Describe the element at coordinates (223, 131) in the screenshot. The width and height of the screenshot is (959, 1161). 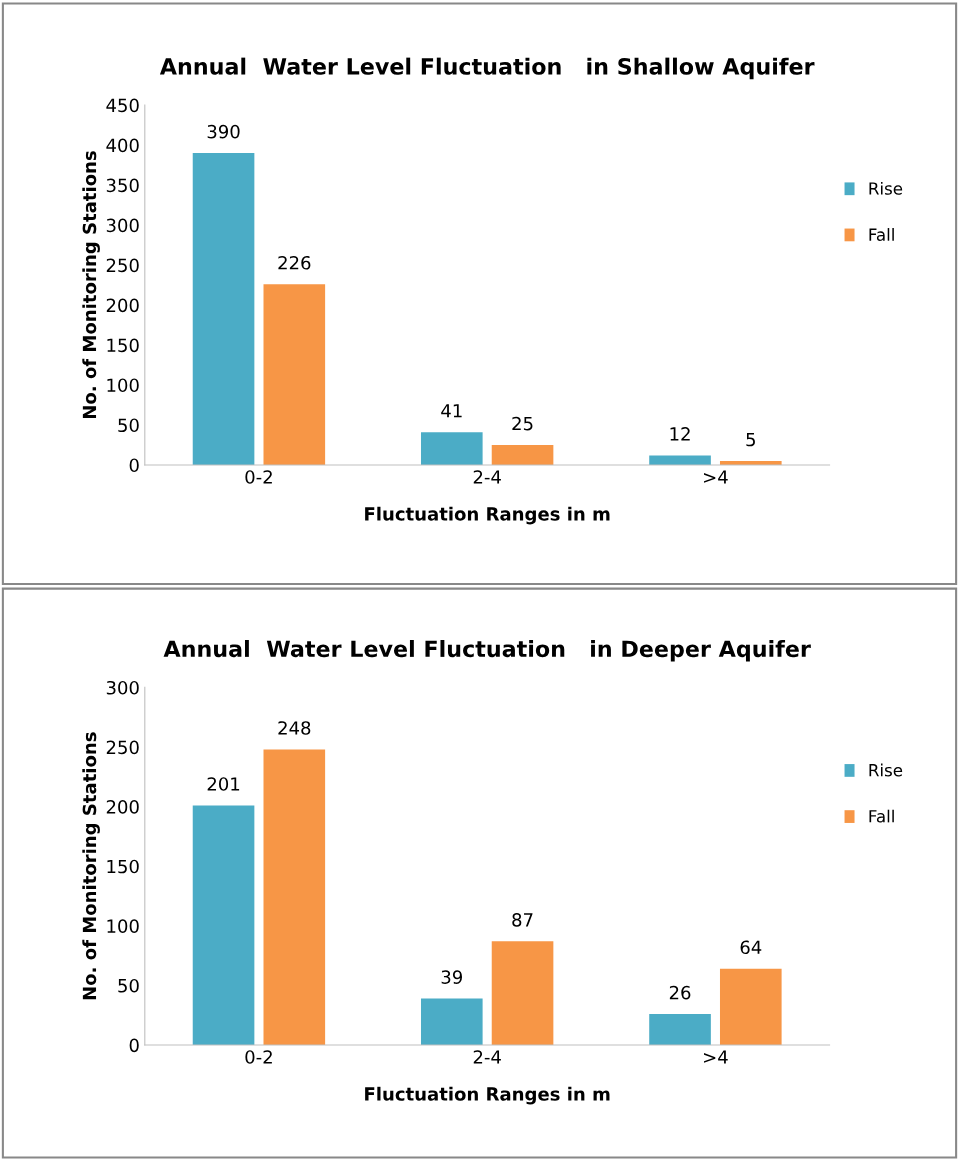
I see `data-label: 390` at that location.